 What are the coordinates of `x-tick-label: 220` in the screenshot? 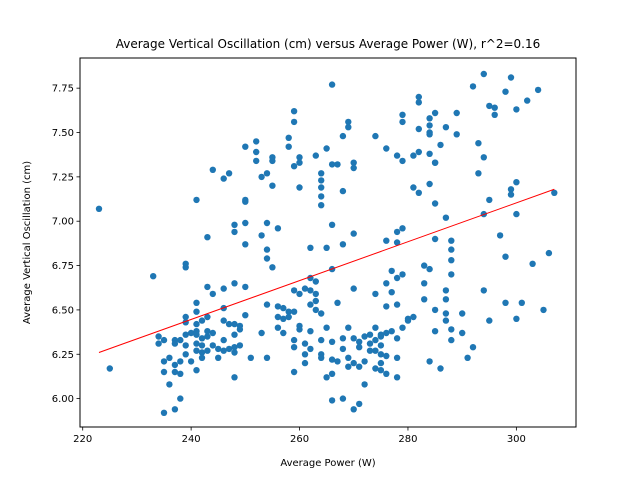 It's located at (82, 439).